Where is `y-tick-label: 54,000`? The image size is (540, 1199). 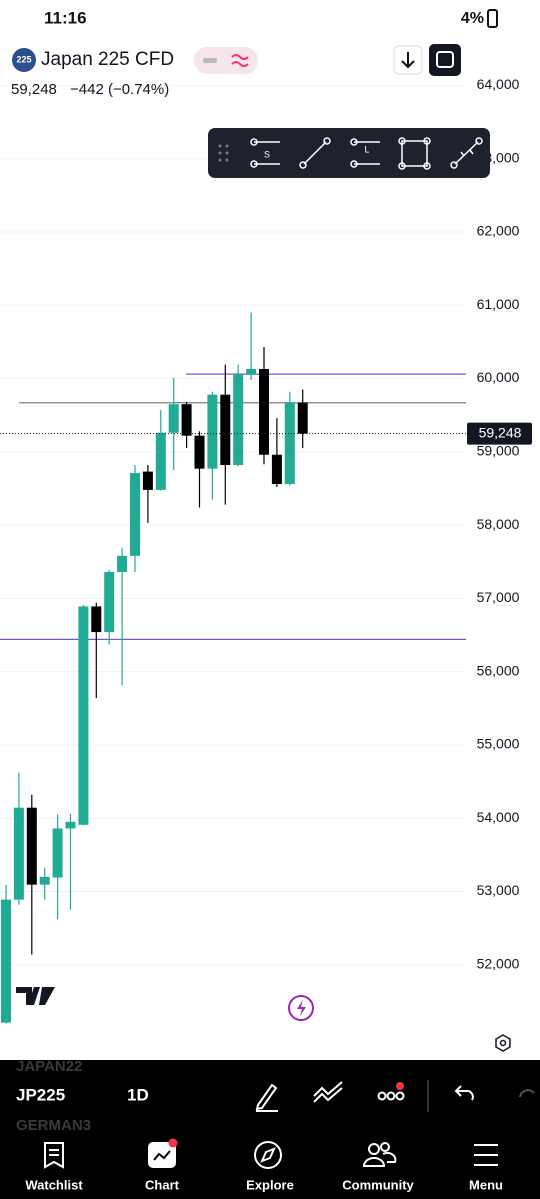 y-tick-label: 54,000 is located at coordinates (498, 817).